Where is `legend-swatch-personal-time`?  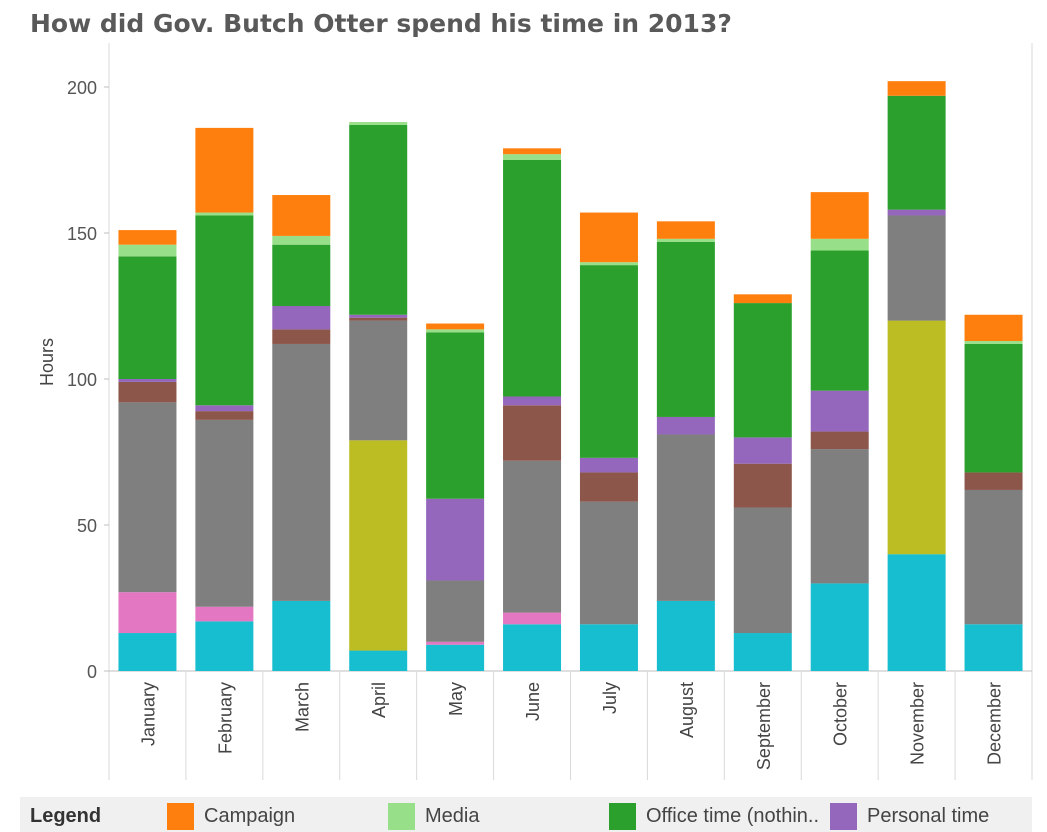 legend-swatch-personal-time is located at coordinates (843, 816).